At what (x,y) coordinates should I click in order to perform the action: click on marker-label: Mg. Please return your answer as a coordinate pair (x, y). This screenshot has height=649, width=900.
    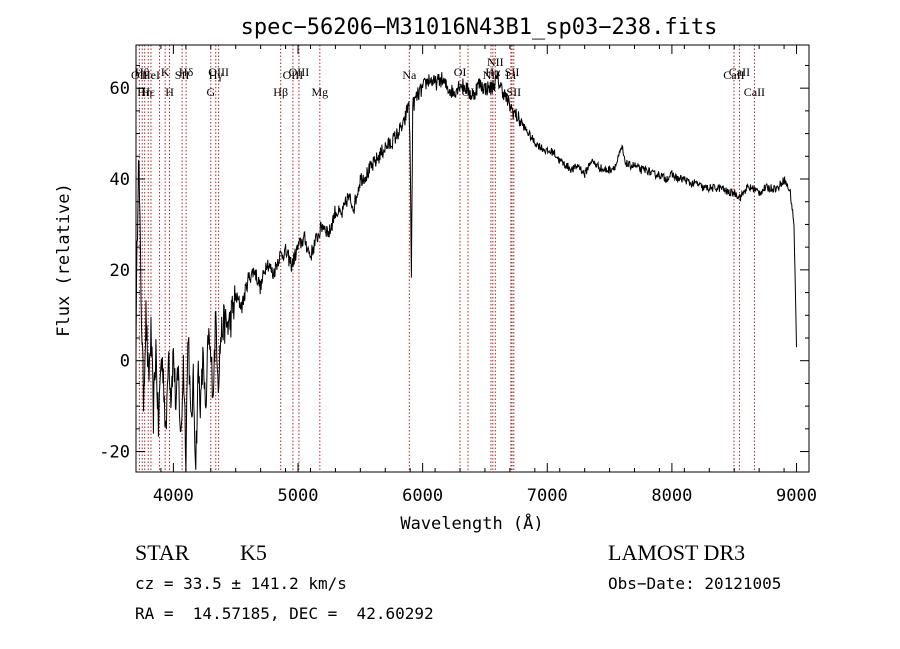
    Looking at the image, I should click on (319, 92).